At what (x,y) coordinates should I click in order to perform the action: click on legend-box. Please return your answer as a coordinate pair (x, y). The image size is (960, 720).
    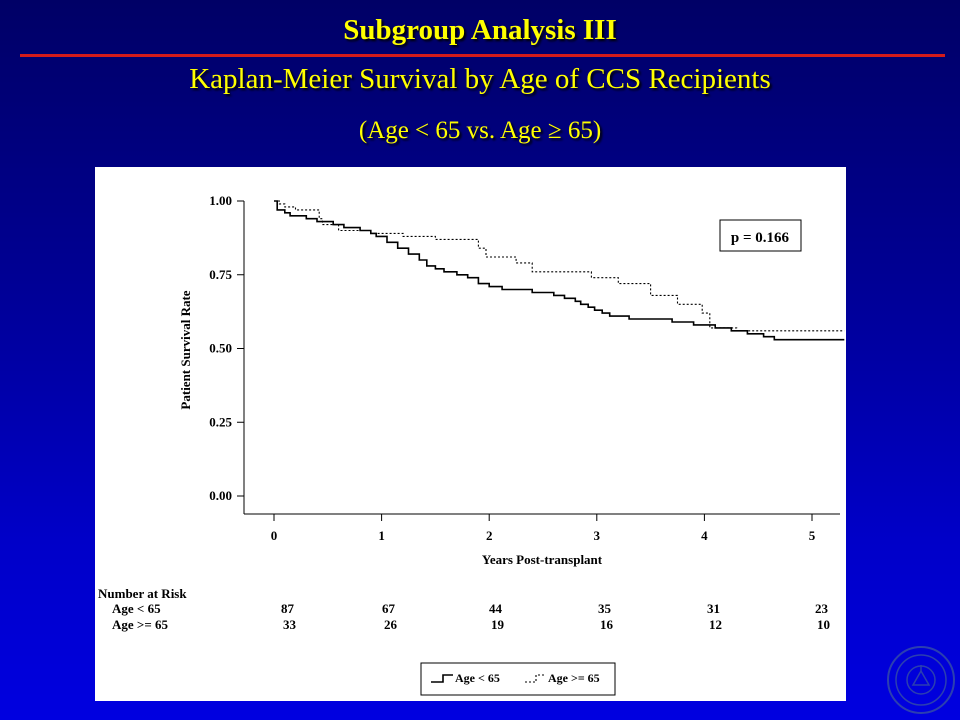
    Looking at the image, I should click on (518, 679).